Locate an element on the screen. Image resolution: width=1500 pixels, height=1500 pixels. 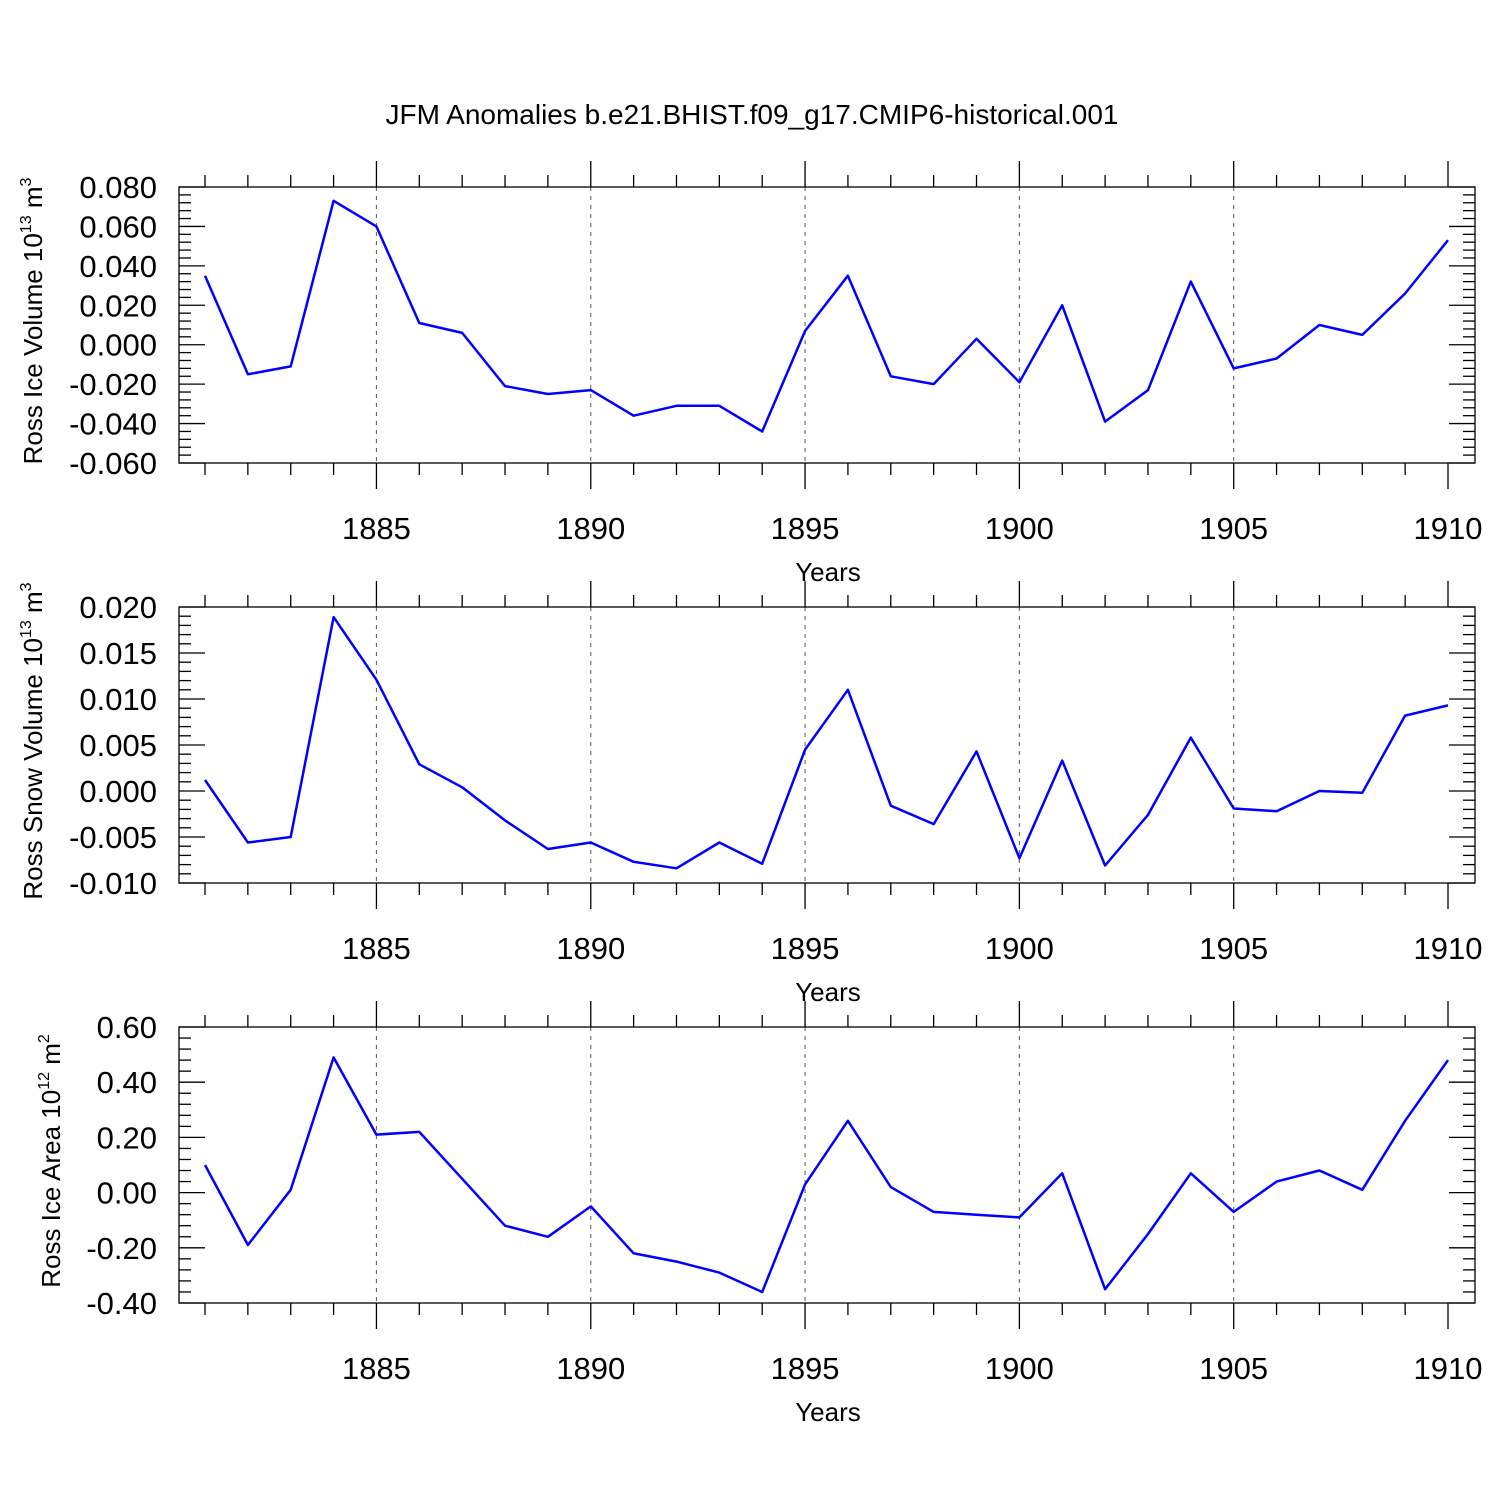
y-tick-label: -0.040 is located at coordinates (113, 424).